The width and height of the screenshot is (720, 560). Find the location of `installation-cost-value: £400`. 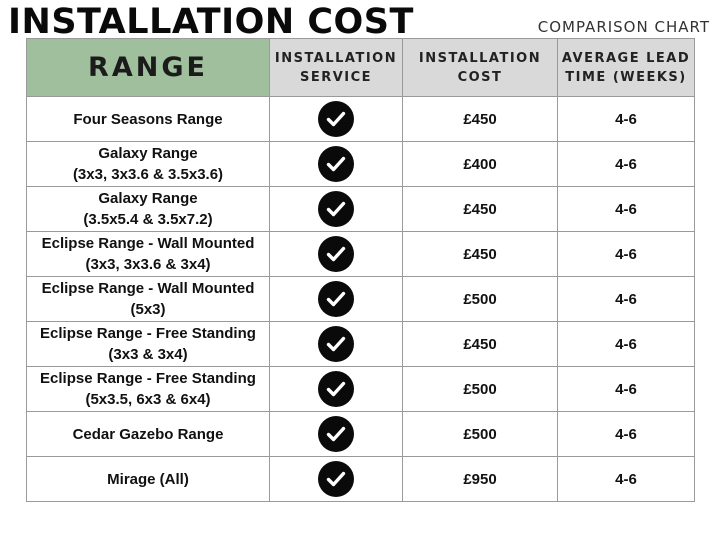

installation-cost-value: £400 is located at coordinates (480, 164).